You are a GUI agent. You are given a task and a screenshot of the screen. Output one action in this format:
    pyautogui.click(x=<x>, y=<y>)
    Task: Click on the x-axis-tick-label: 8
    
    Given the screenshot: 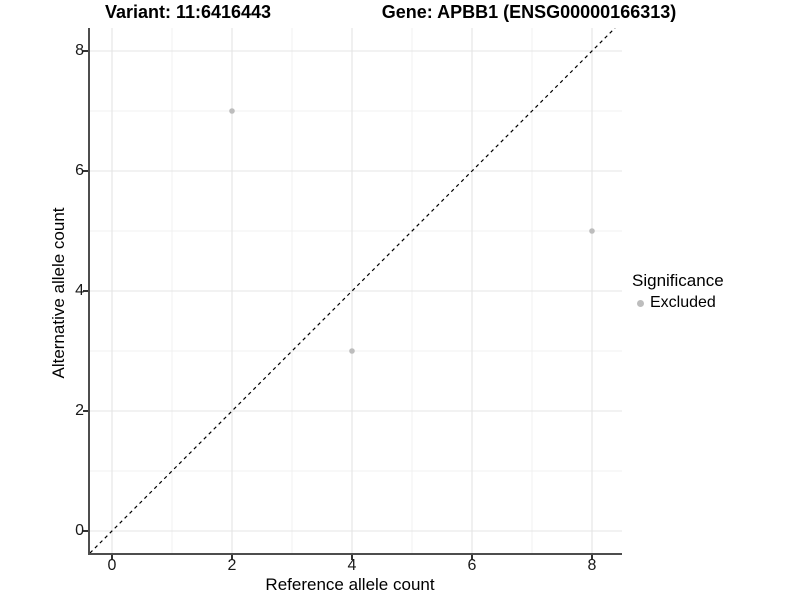 What is the action you would take?
    pyautogui.click(x=592, y=565)
    